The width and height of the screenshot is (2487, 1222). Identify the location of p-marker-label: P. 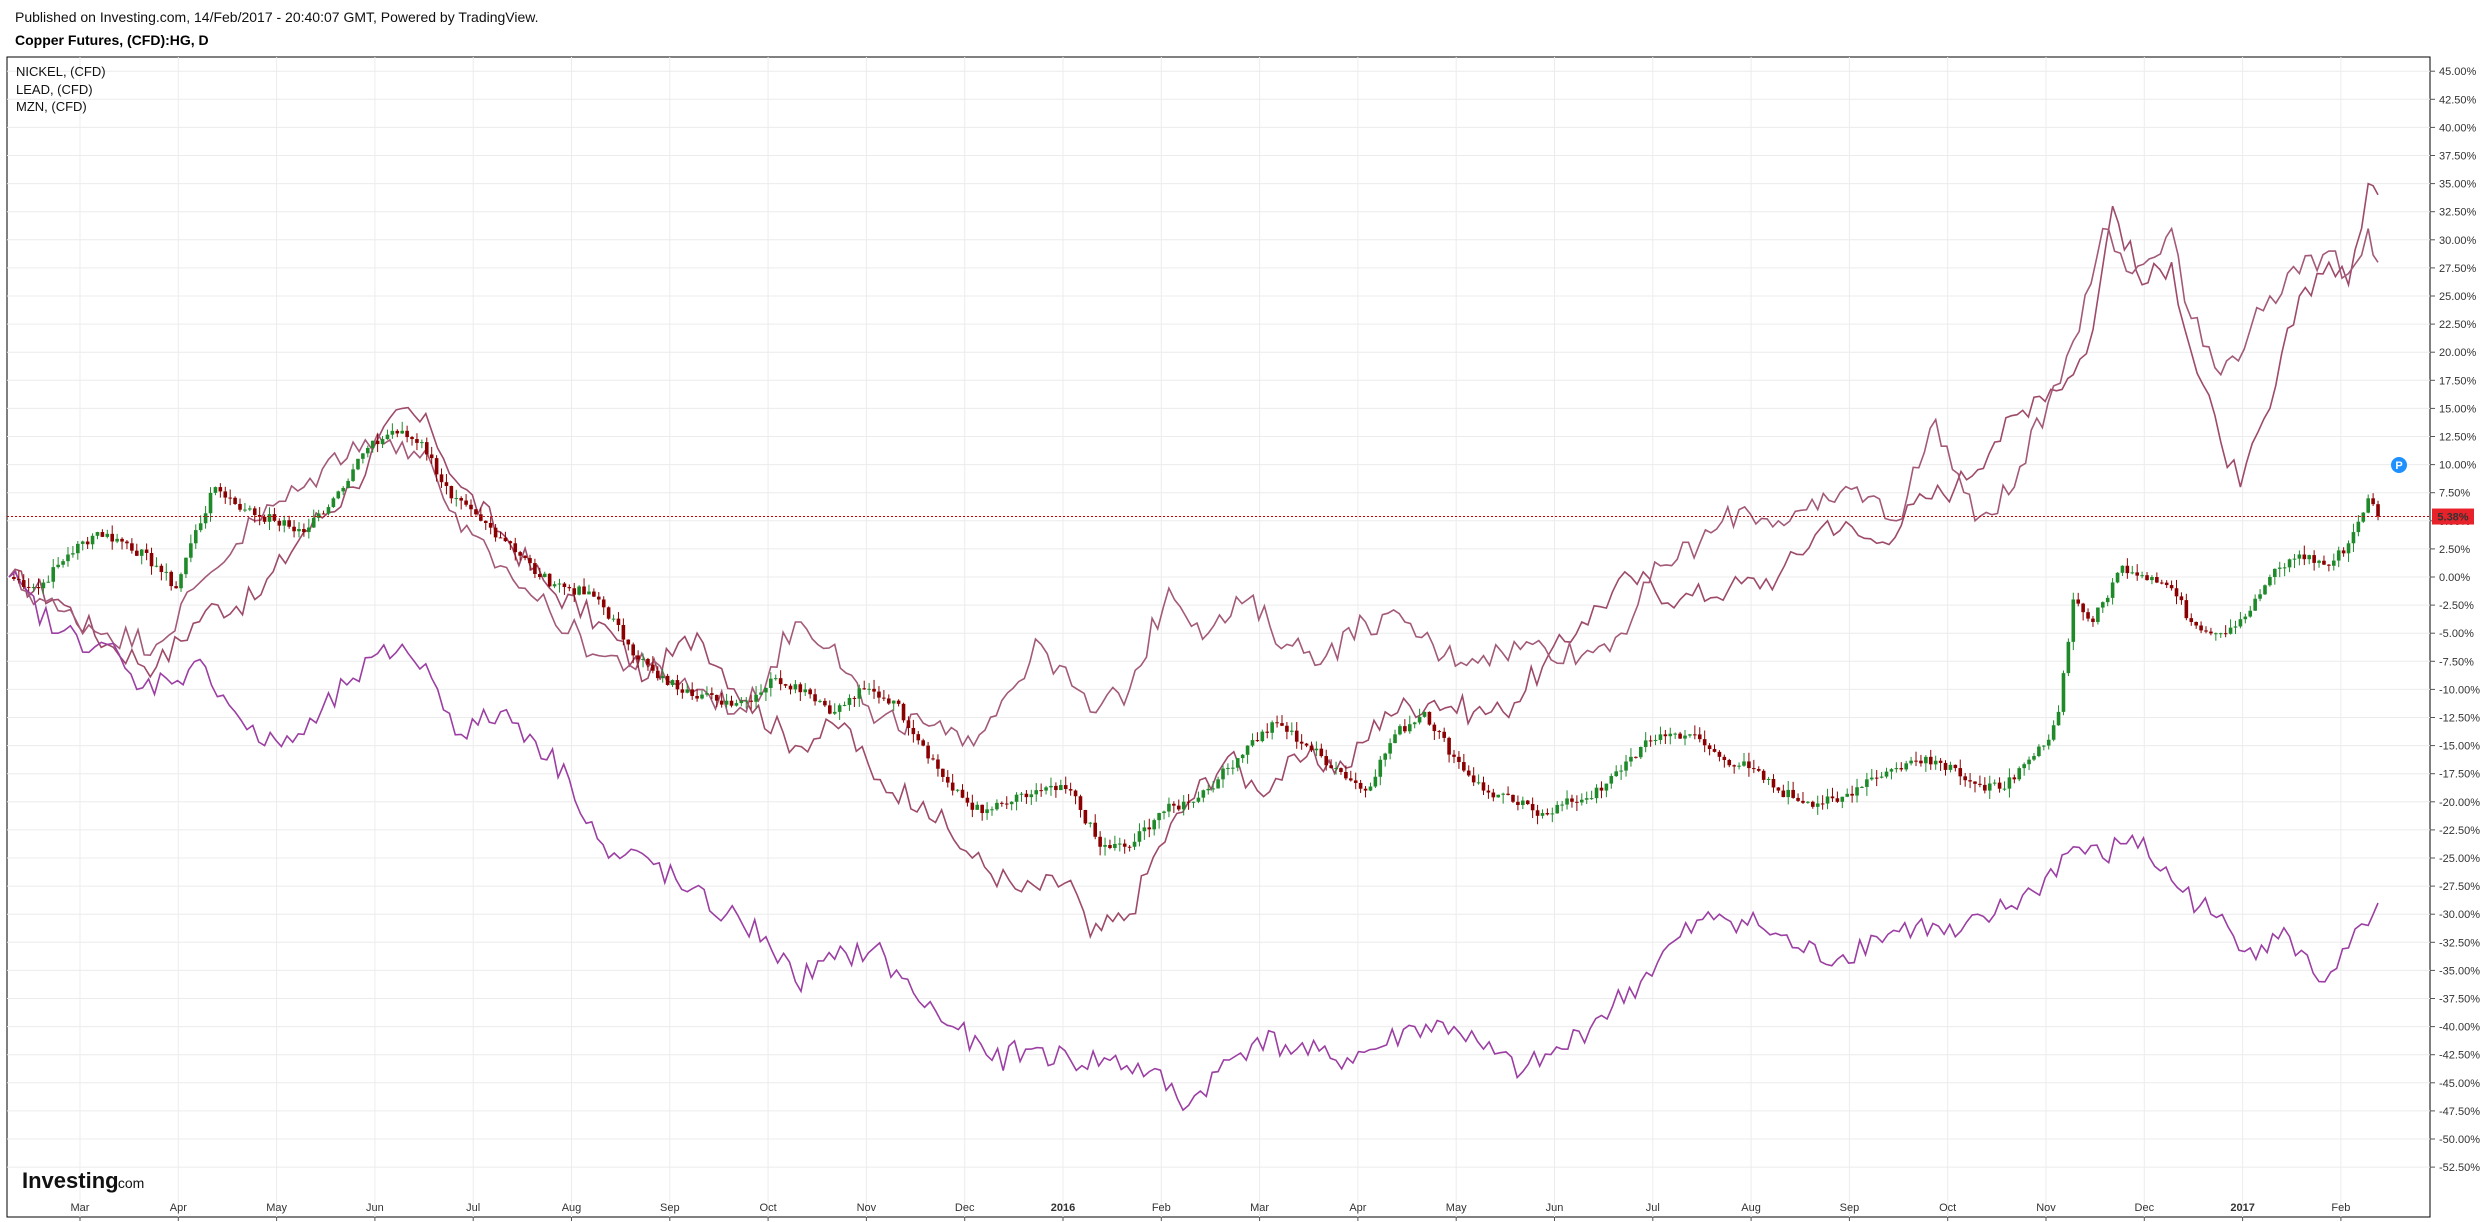
(2398, 466).